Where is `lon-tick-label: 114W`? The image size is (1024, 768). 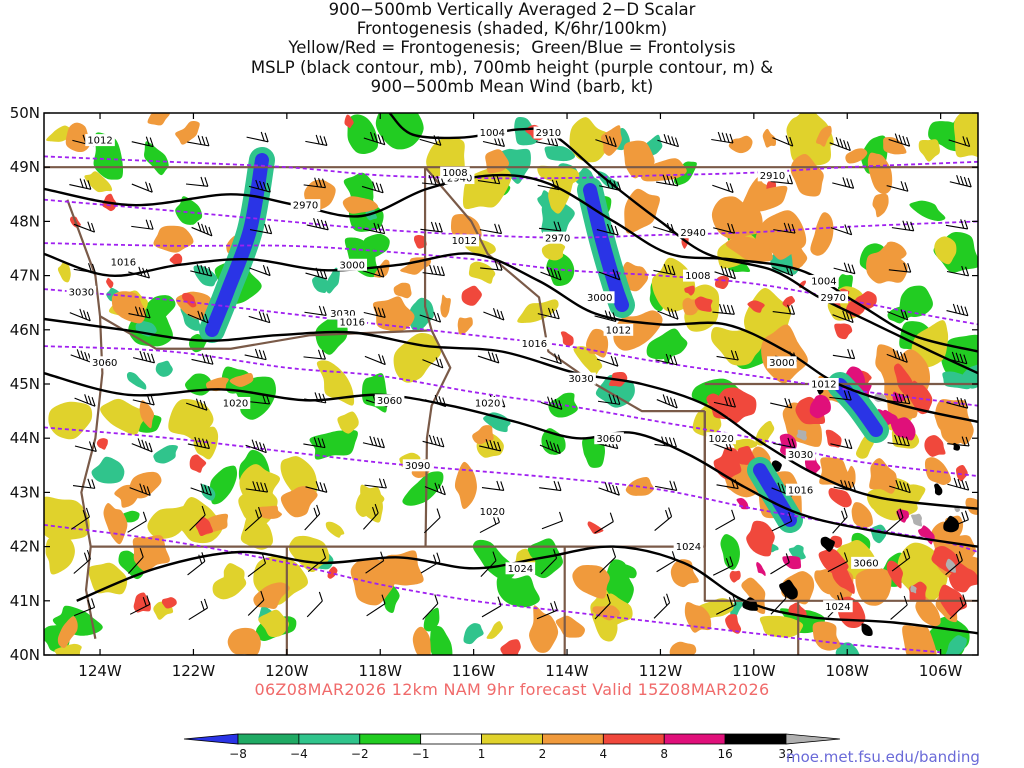 lon-tick-label: 114W is located at coordinates (567, 671).